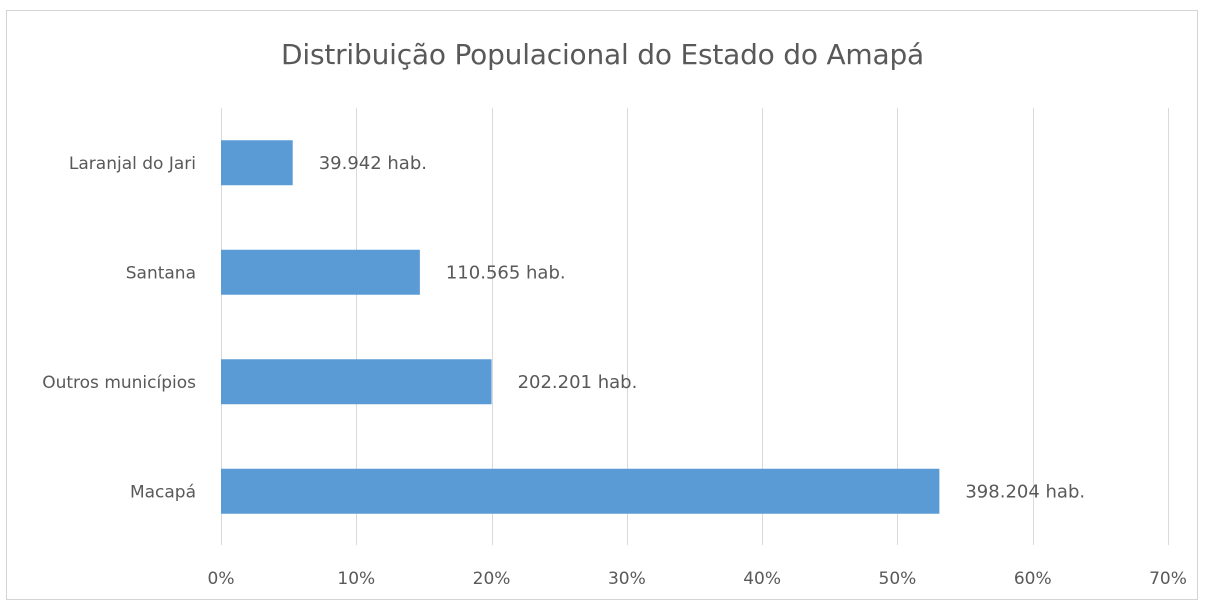 This screenshot has width=1205, height=600. What do you see at coordinates (132, 164) in the screenshot?
I see `category-label: Laranjal do Jari` at bounding box center [132, 164].